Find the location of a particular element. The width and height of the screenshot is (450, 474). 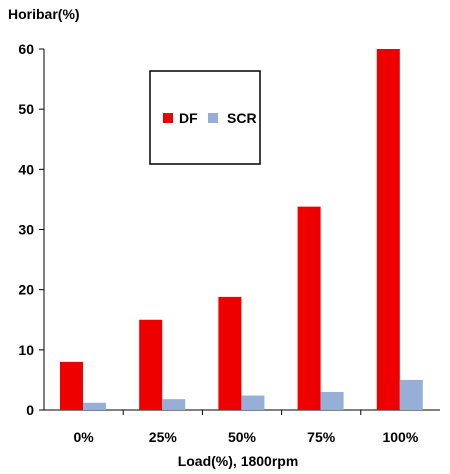

x-tick-label: 50% is located at coordinates (242, 437).